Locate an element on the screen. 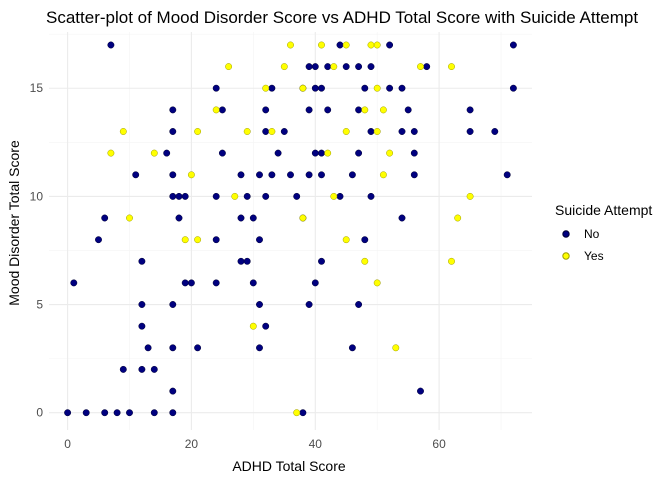 The width and height of the screenshot is (672, 480). y-tick-label: 0 is located at coordinates (39, 413).